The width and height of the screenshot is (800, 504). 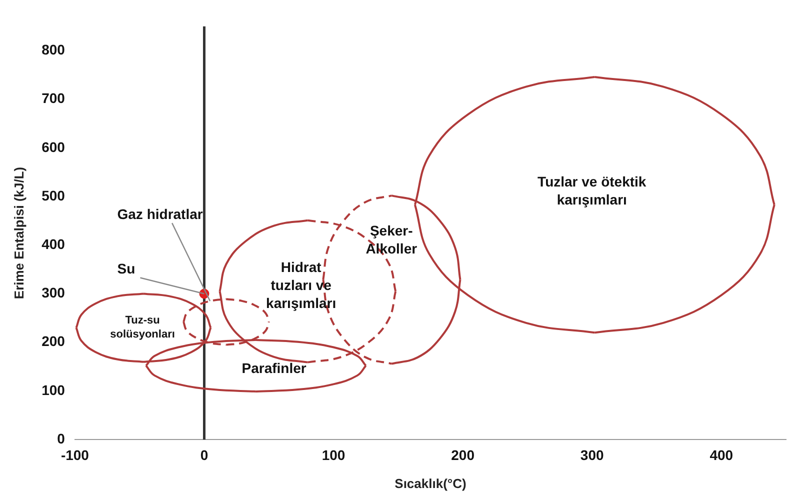 I want to click on y-tick-label: 800, so click(x=54, y=50).